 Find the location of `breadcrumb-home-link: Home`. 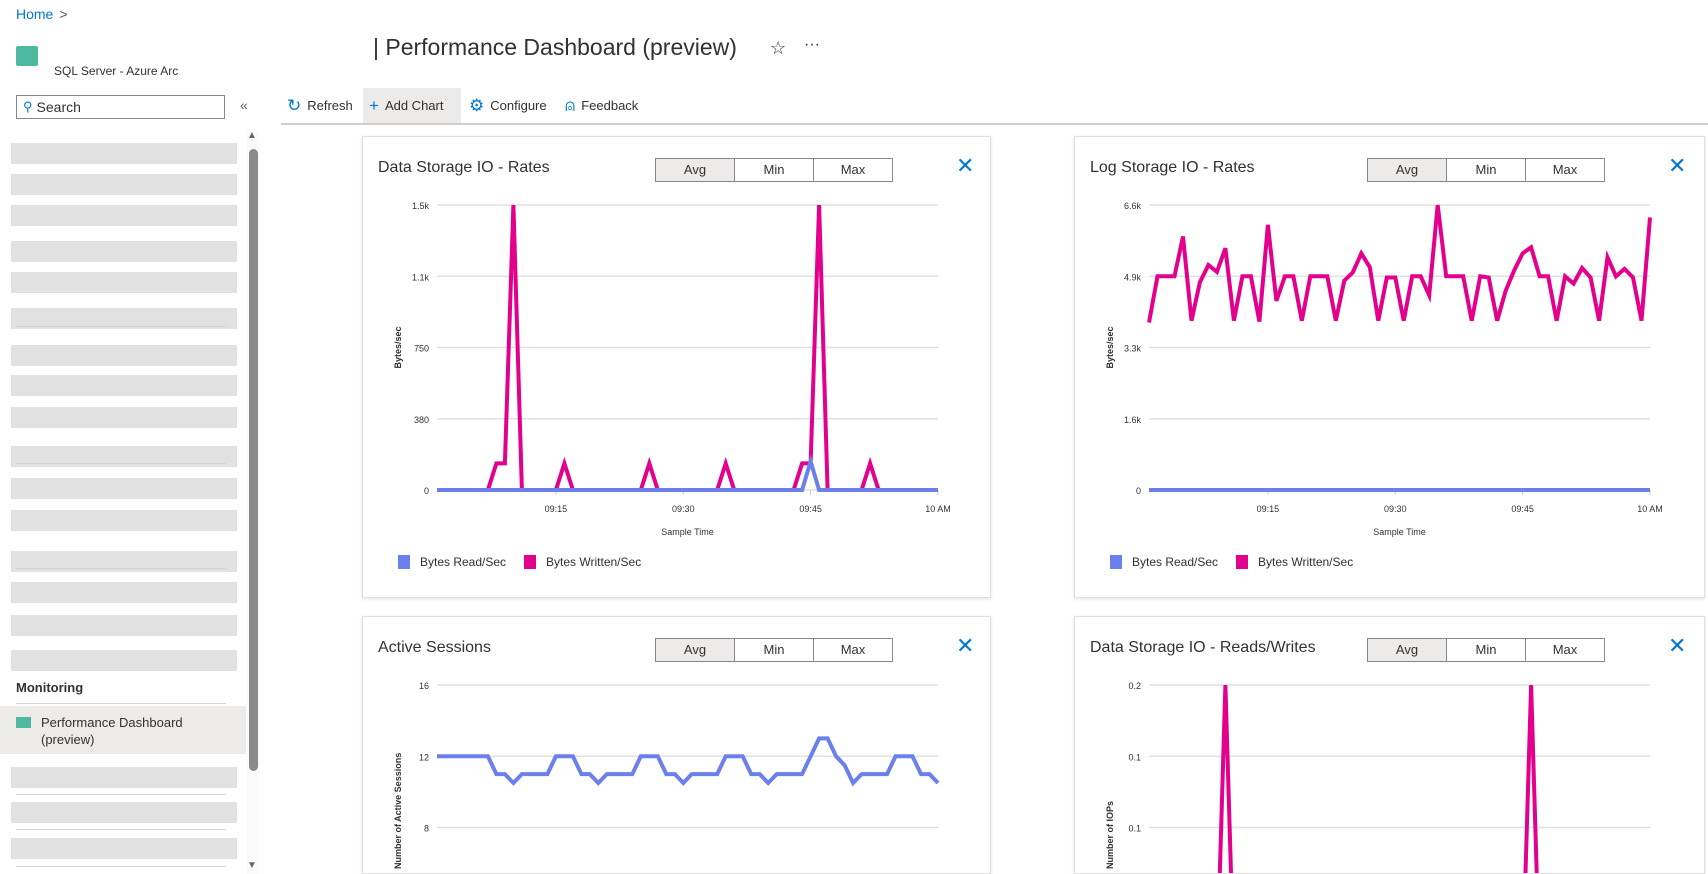

breadcrumb-home-link: Home is located at coordinates (35, 14).